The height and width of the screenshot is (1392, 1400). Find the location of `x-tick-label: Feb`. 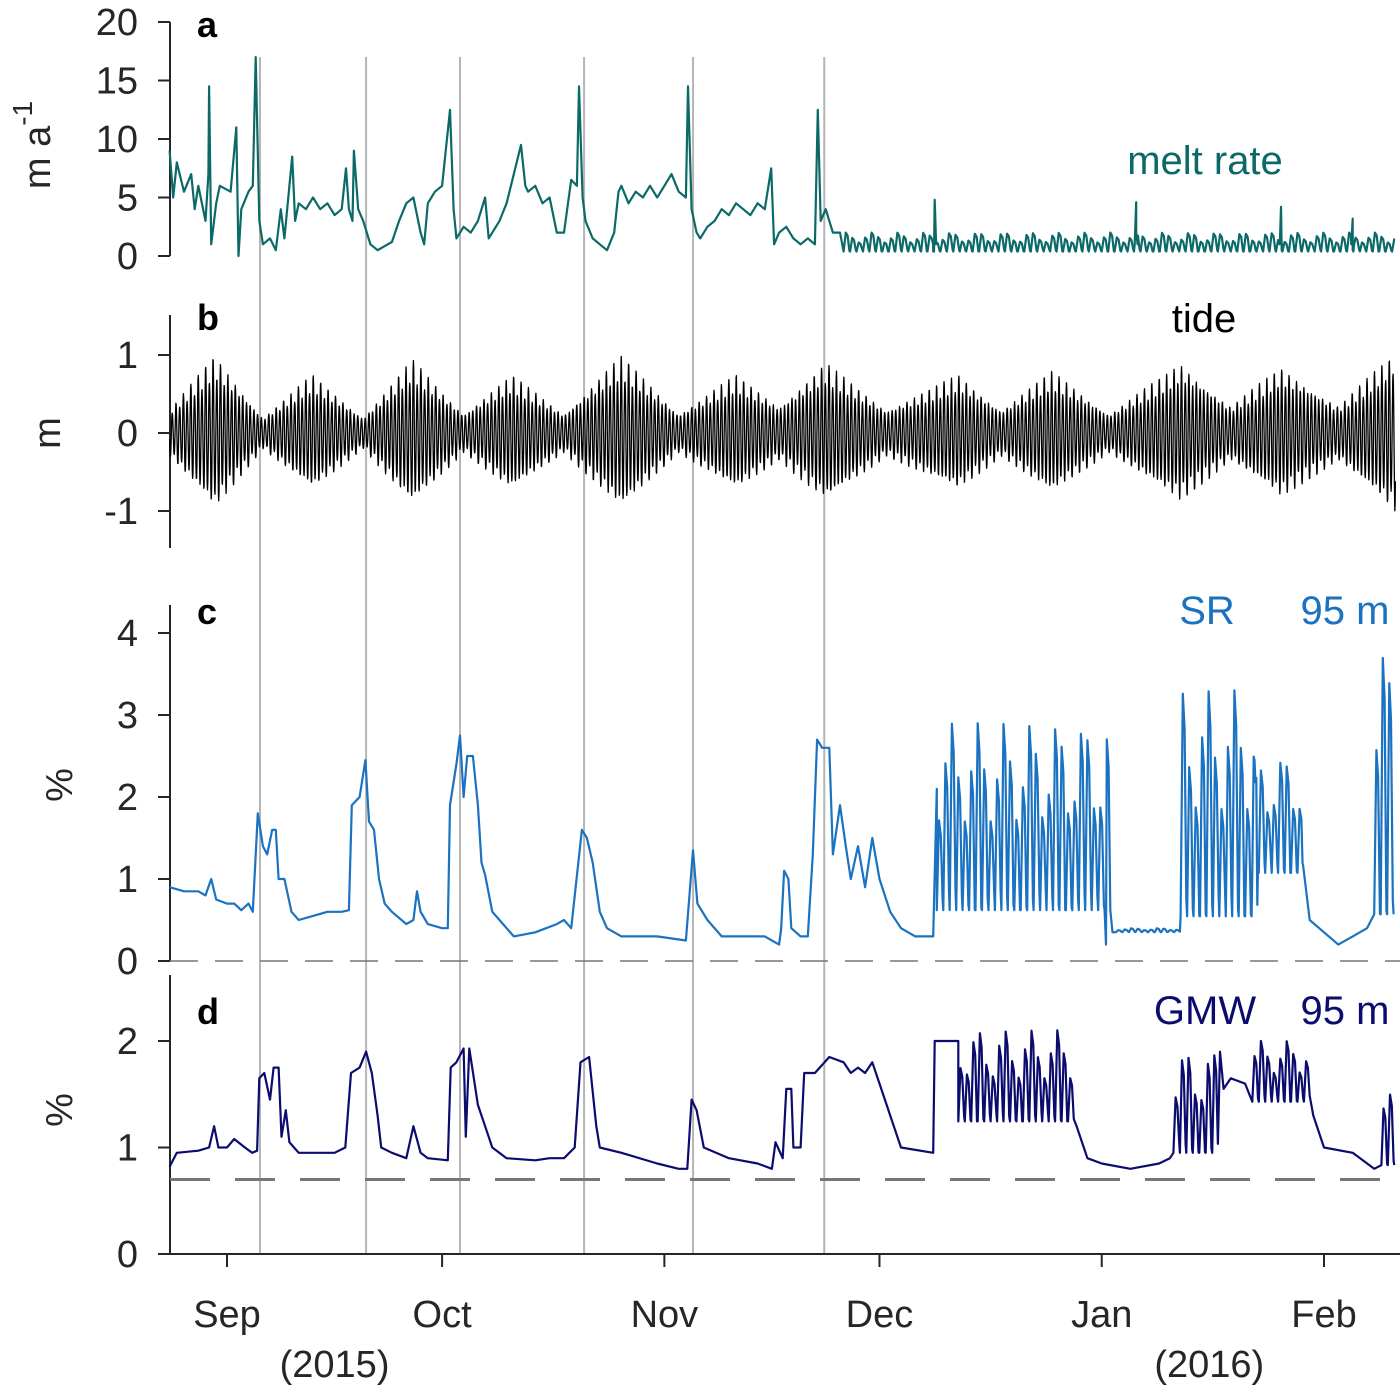

x-tick-label: Feb is located at coordinates (1323, 1315).